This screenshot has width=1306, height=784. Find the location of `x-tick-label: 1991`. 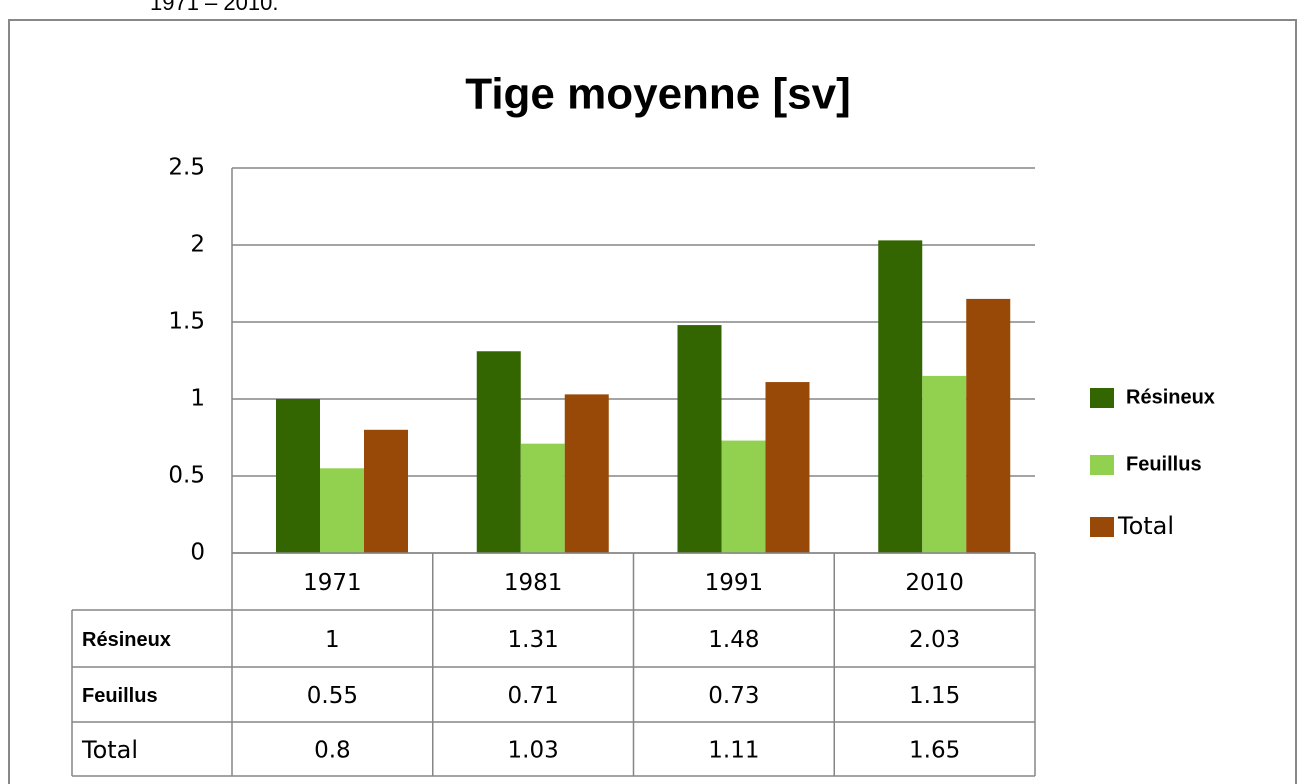

x-tick-label: 1991 is located at coordinates (734, 583).